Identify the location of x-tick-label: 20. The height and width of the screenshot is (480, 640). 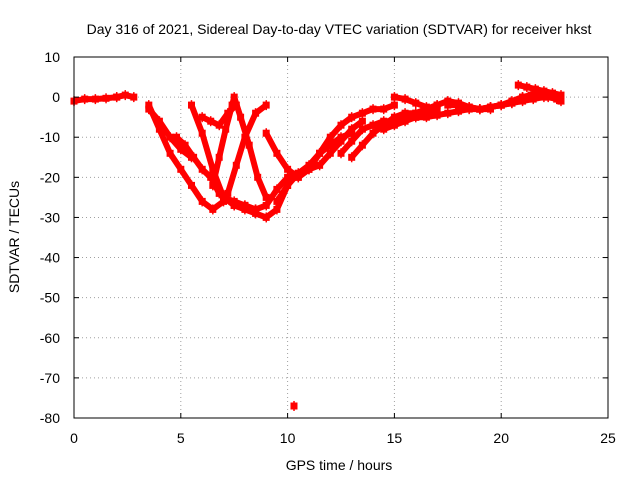
(501, 438).